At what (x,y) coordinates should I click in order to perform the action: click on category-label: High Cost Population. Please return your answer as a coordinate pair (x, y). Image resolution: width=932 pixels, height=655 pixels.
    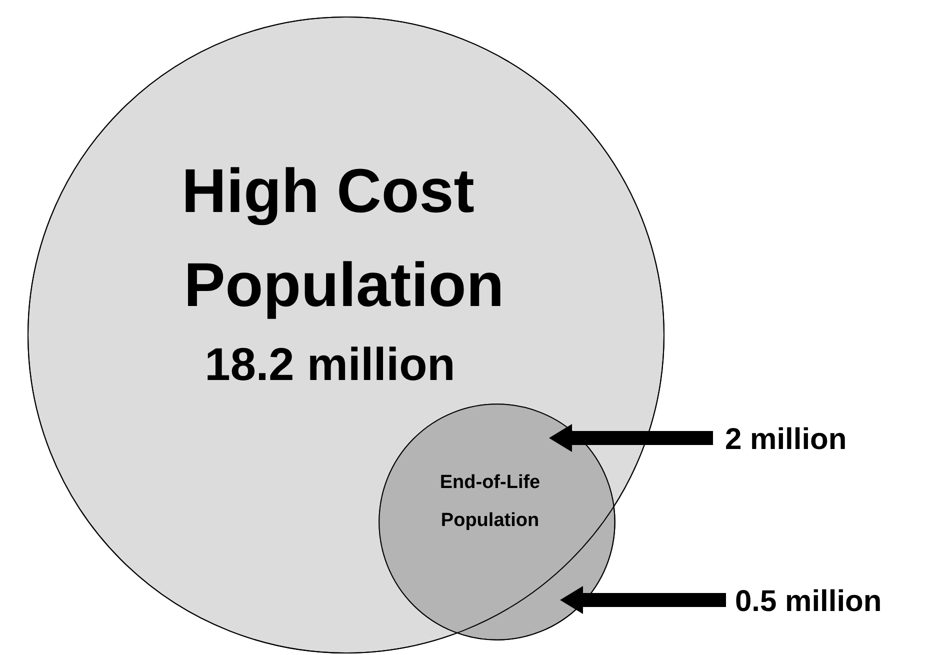
    Looking at the image, I should click on (343, 238).